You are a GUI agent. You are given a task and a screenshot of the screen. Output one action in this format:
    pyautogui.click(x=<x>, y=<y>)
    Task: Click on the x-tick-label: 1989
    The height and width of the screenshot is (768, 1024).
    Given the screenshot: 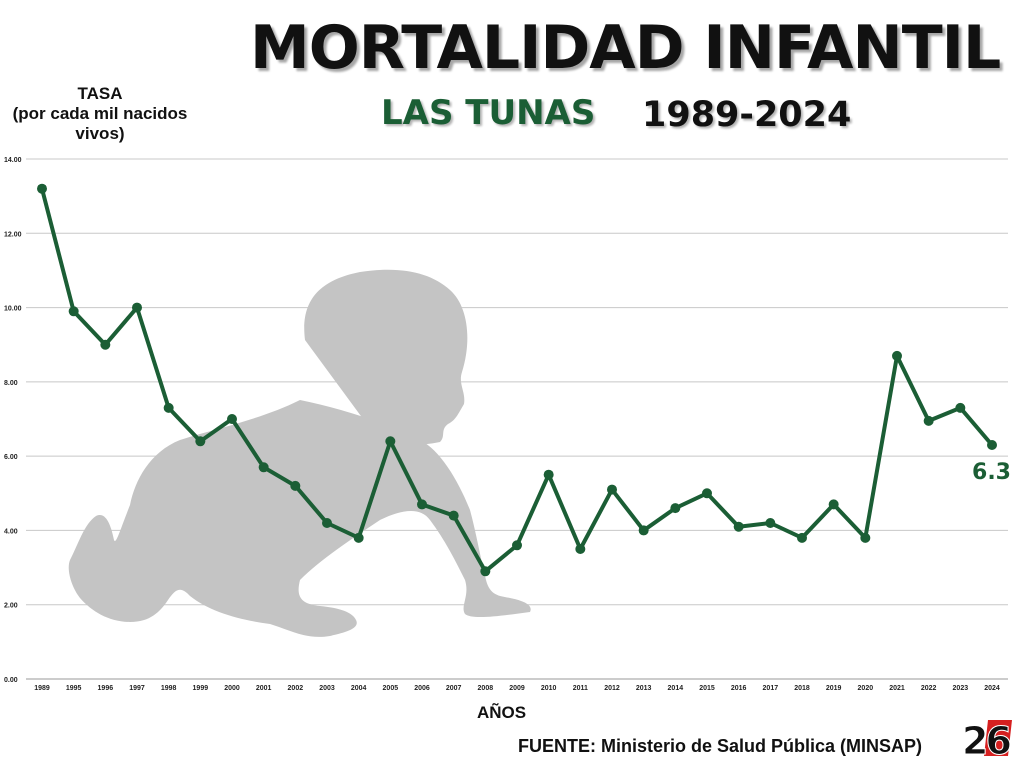 What is the action you would take?
    pyautogui.click(x=42, y=688)
    